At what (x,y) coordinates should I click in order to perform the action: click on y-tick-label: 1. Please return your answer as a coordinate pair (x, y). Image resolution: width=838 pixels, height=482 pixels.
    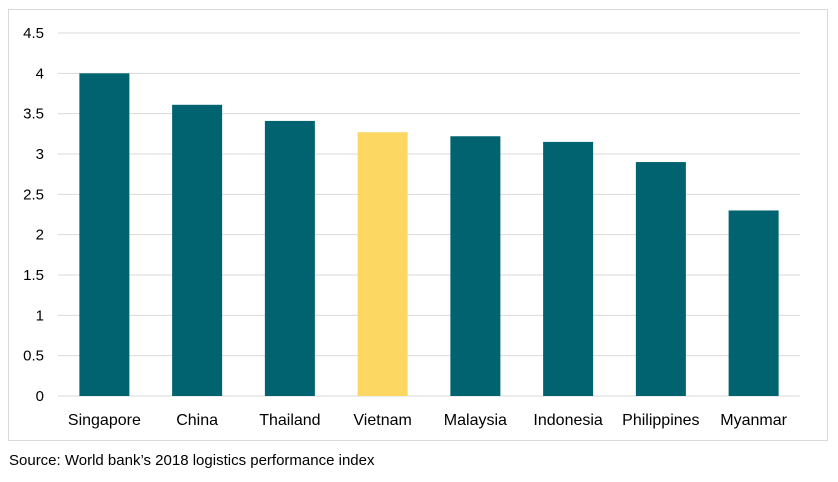
    Looking at the image, I should click on (40, 315).